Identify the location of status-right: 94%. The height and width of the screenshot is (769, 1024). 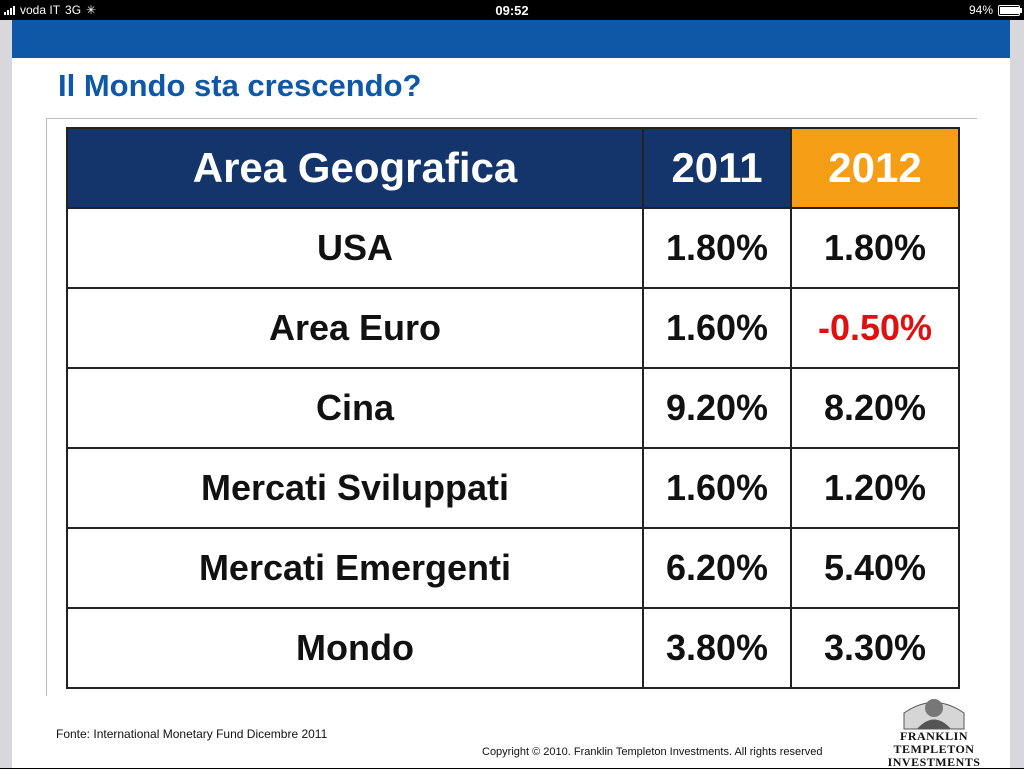
(995, 10).